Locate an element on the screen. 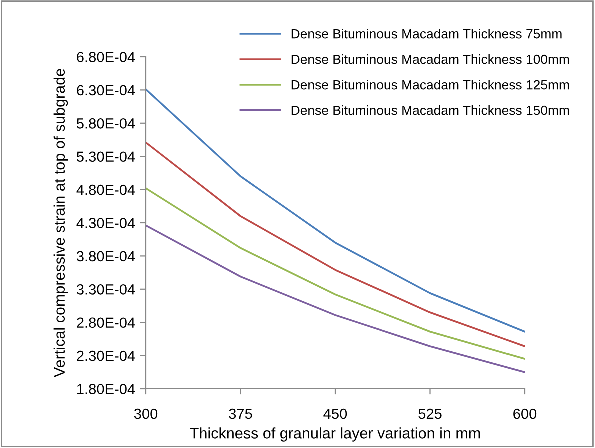 Image resolution: width=595 pixels, height=448 pixels. y-tick-label: 3.30E-04 is located at coordinates (106, 289).